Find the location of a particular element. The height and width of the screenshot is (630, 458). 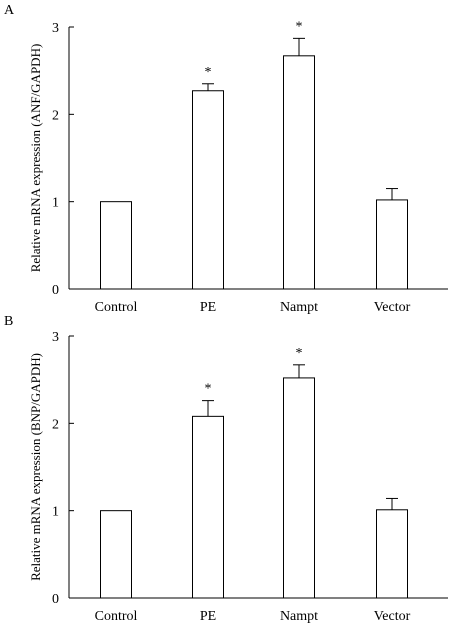

panel-label: A is located at coordinates (9, 10).